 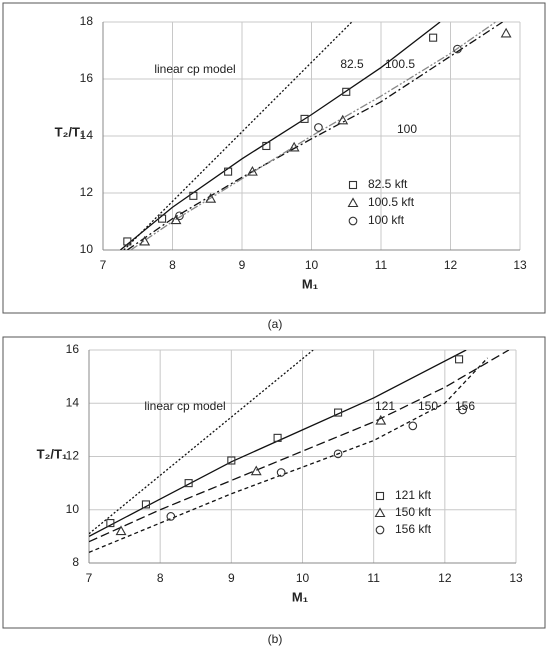 What do you see at coordinates (413, 529) in the screenshot?
I see `legend-label: 156 kft` at bounding box center [413, 529].